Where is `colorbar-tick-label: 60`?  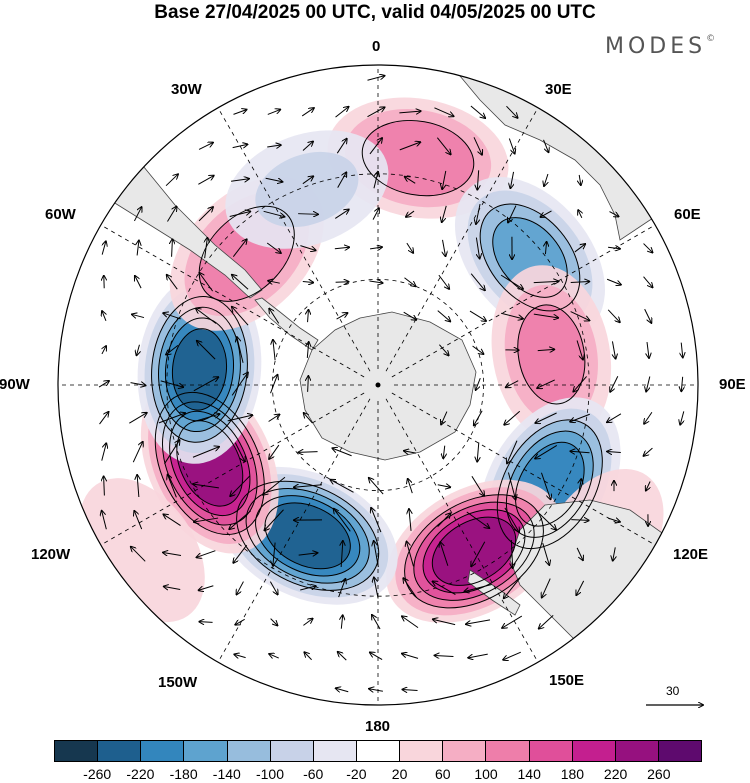
colorbar-tick-label: 60 is located at coordinates (443, 774).